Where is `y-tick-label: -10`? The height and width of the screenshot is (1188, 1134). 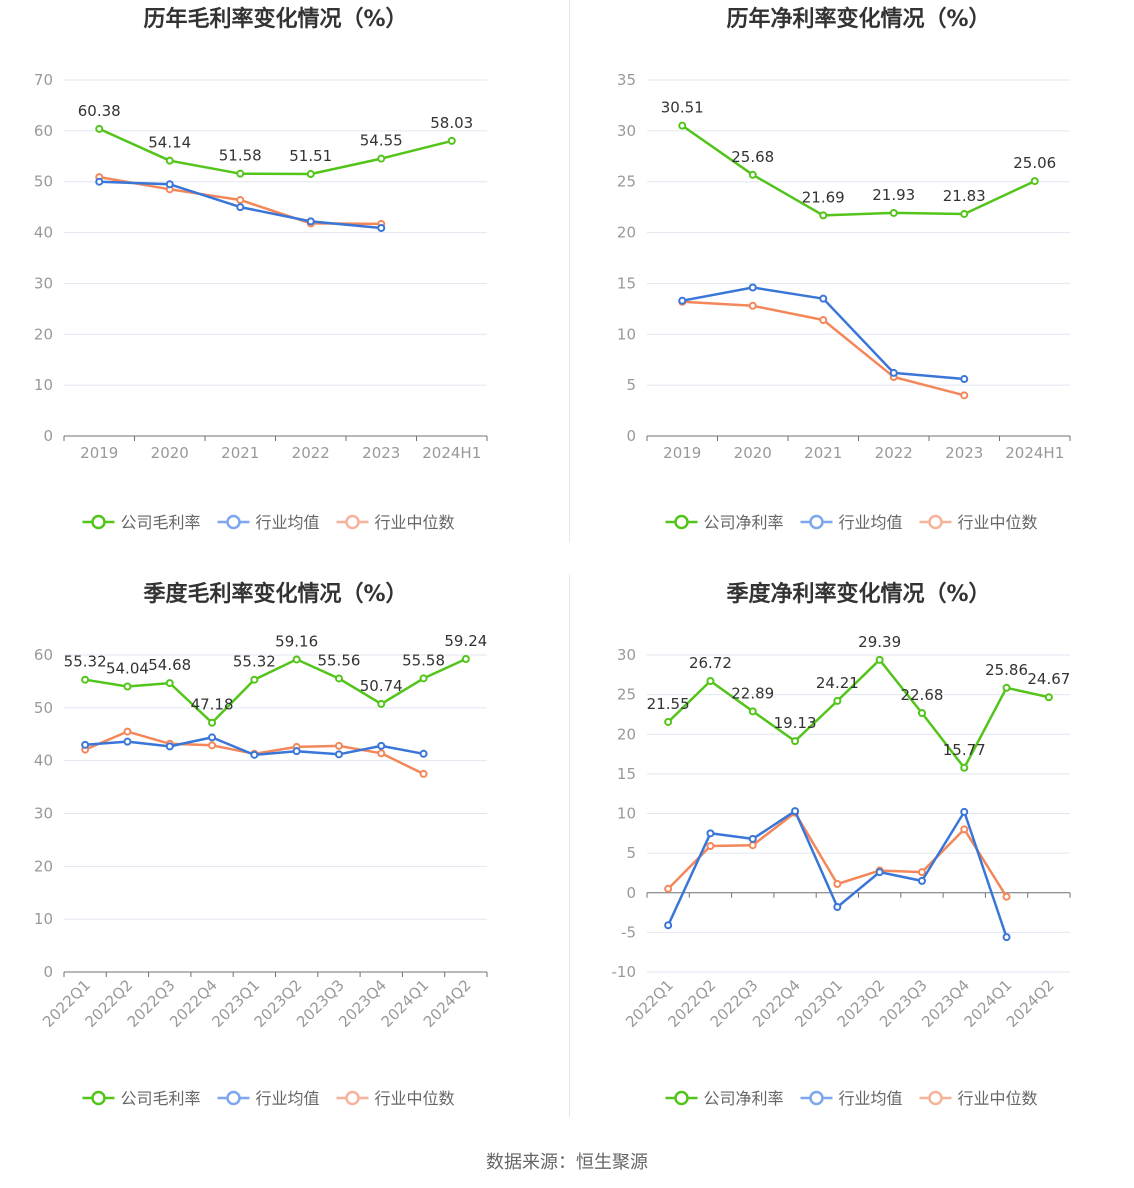
y-tick-label: -10 is located at coordinates (624, 972).